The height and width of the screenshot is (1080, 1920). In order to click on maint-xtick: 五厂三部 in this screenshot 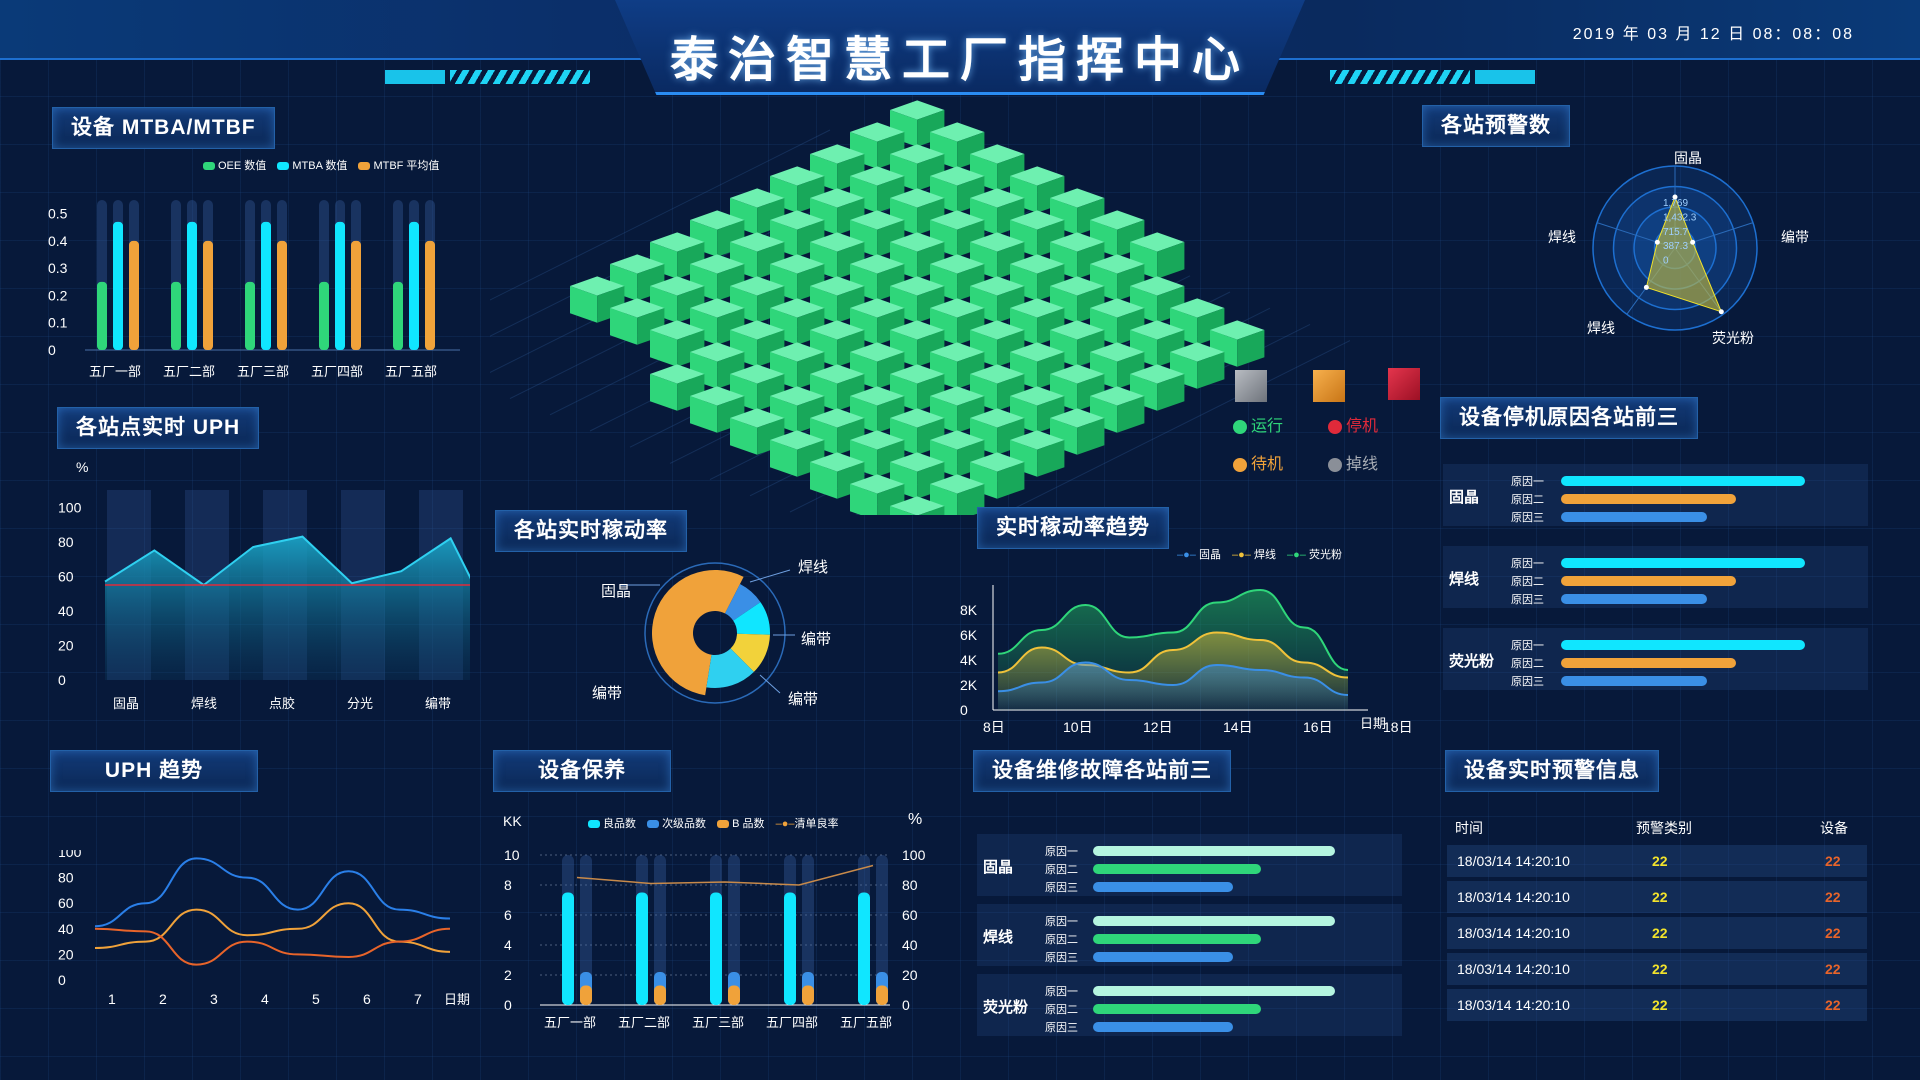, I will do `click(718, 1022)`.